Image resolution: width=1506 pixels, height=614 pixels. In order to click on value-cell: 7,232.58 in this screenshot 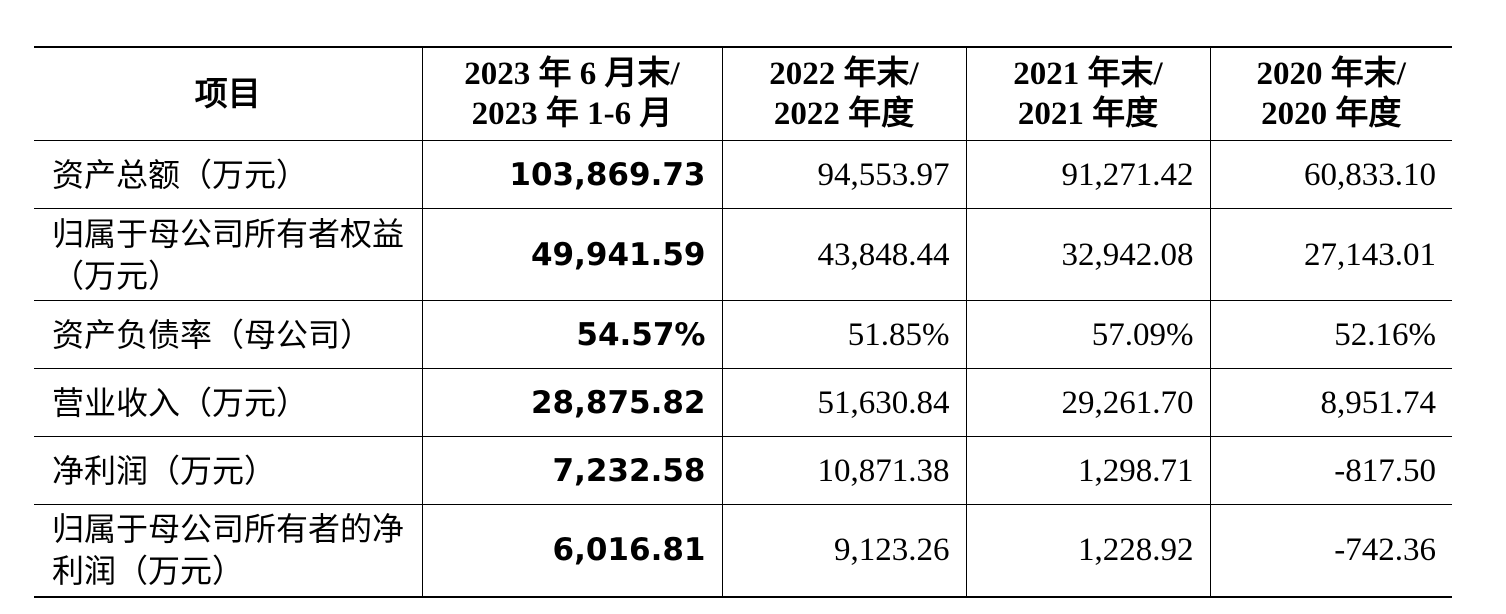, I will do `click(572, 470)`.